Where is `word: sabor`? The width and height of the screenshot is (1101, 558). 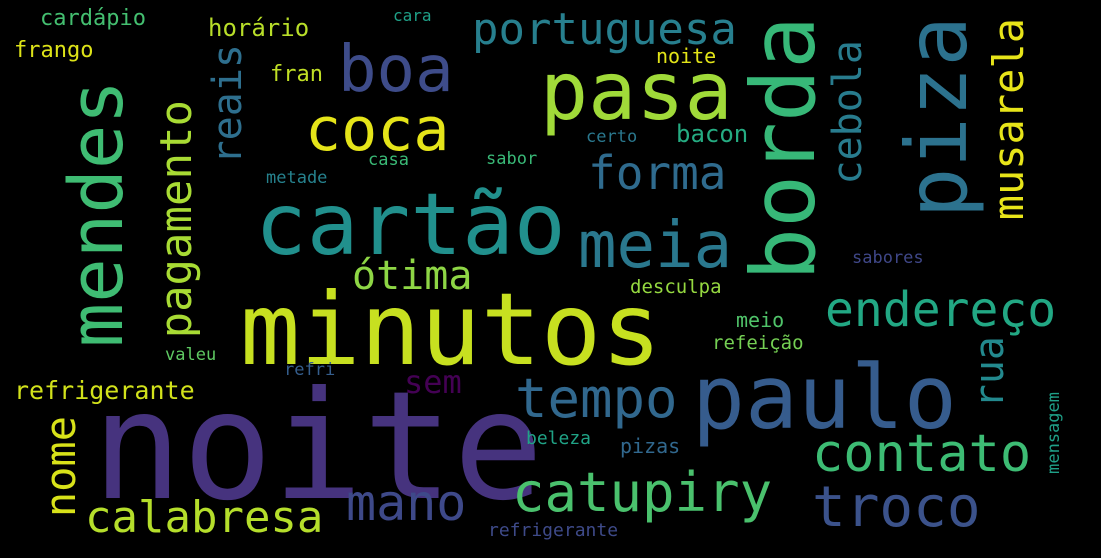
word: sabor is located at coordinates (512, 159).